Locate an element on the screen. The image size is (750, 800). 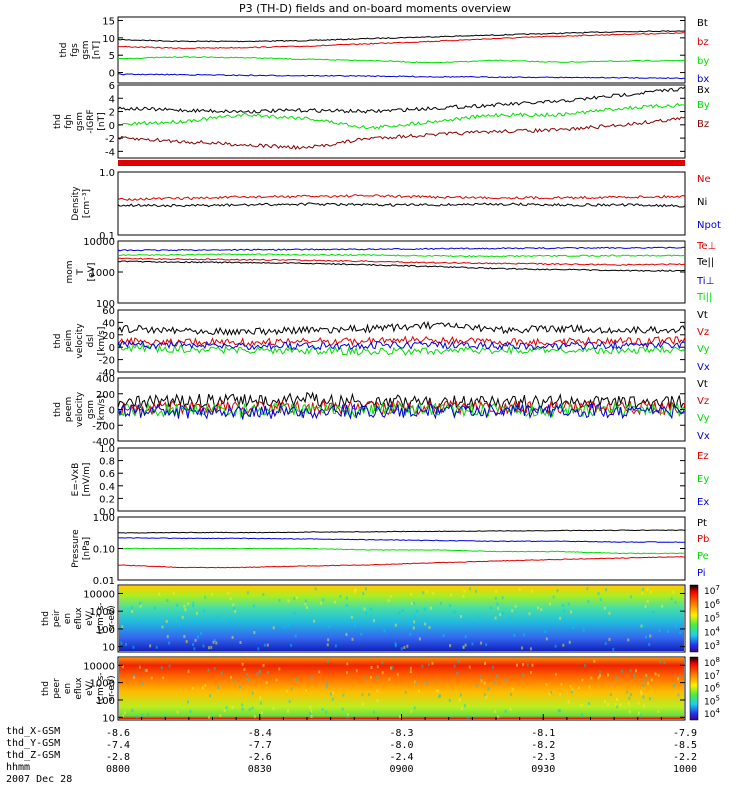
y-tick-label: 100 is located at coordinates (105, 701).